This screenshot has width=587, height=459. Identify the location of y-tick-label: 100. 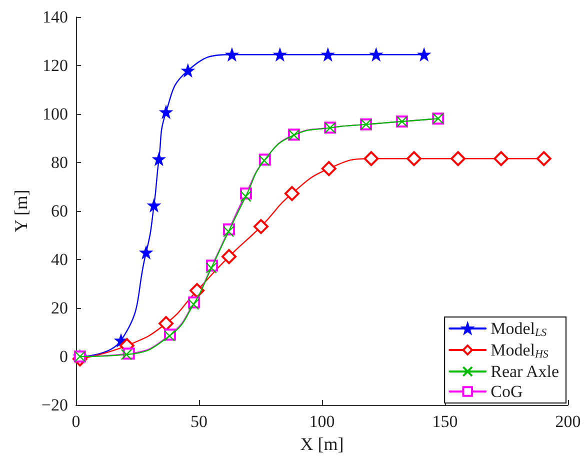
(55, 114).